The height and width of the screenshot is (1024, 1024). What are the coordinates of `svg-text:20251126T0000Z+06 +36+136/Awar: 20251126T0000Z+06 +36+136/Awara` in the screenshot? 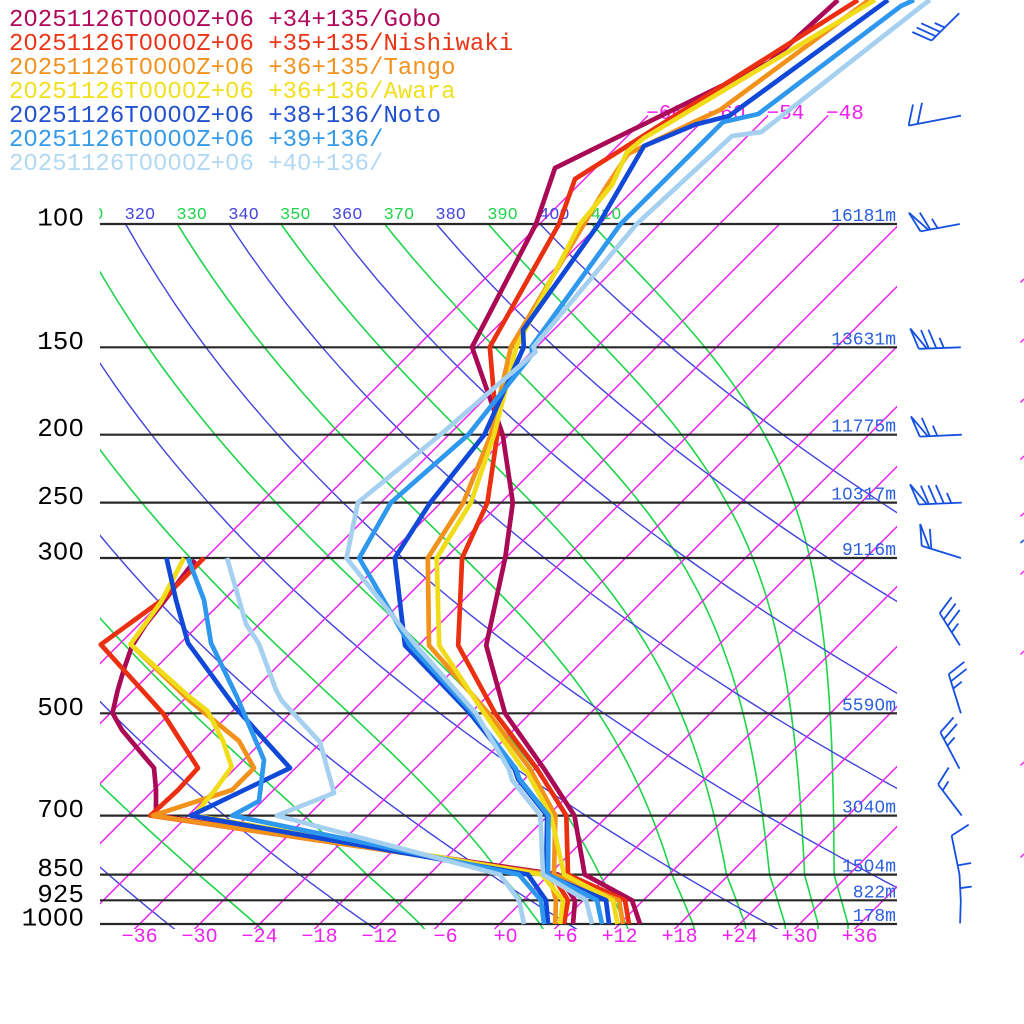 It's located at (232, 92).